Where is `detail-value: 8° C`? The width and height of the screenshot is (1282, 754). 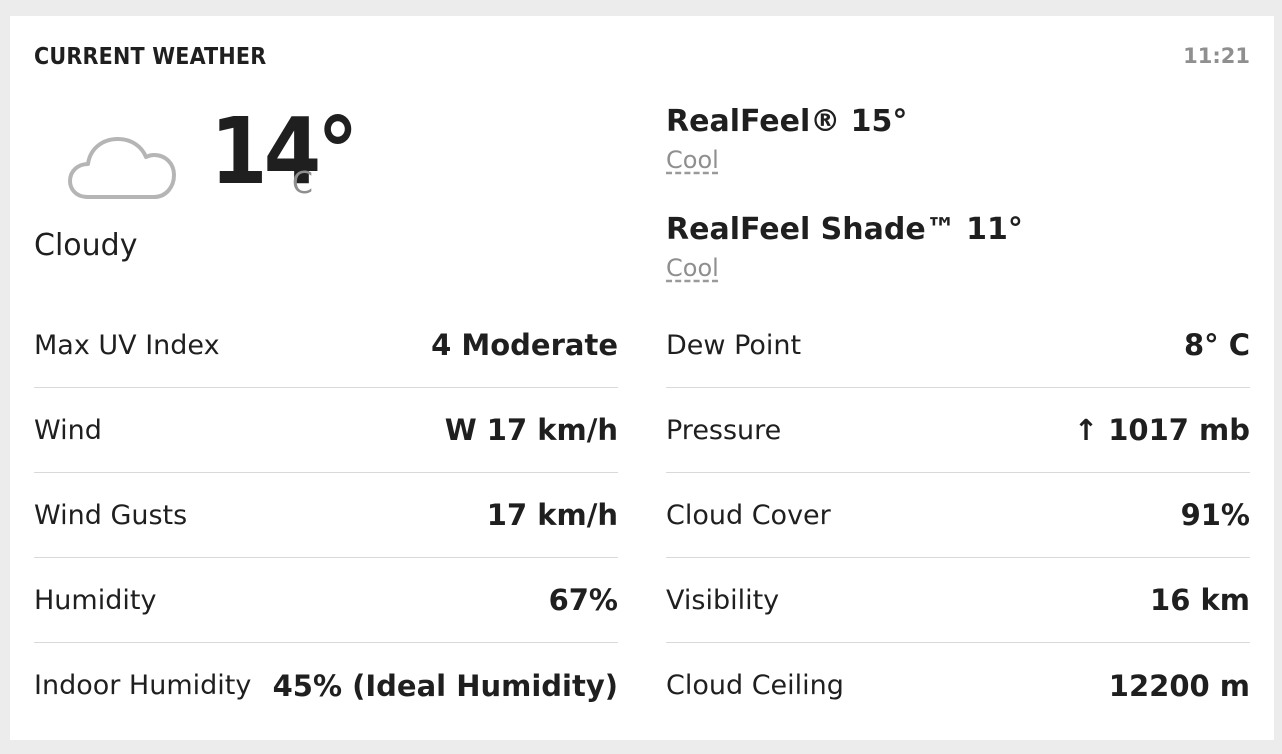
detail-value: 8° C is located at coordinates (1216, 345).